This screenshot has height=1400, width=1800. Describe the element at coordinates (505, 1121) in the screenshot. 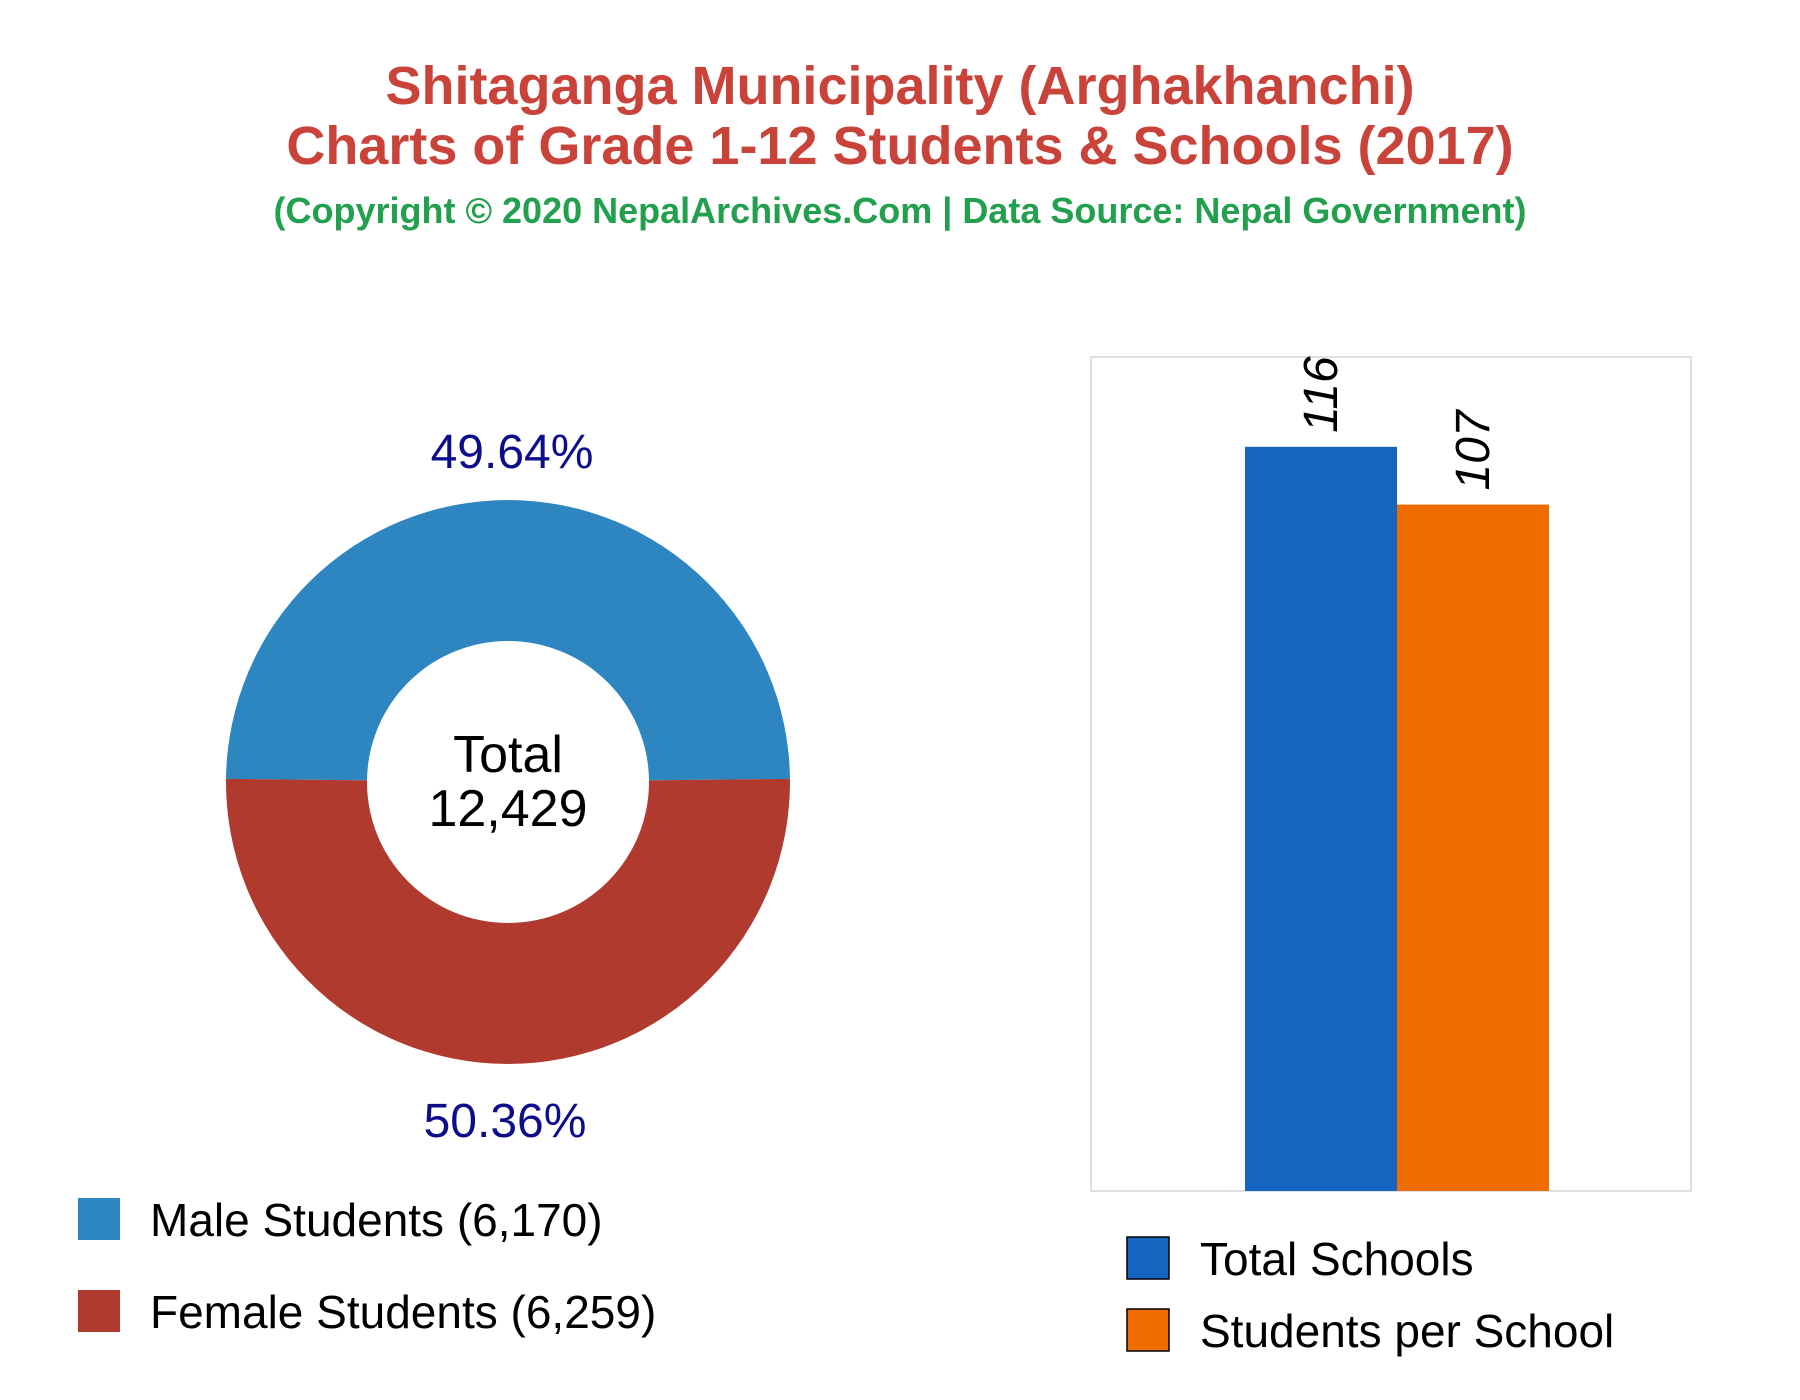

I see `percent-label-female: 50.36%` at that location.